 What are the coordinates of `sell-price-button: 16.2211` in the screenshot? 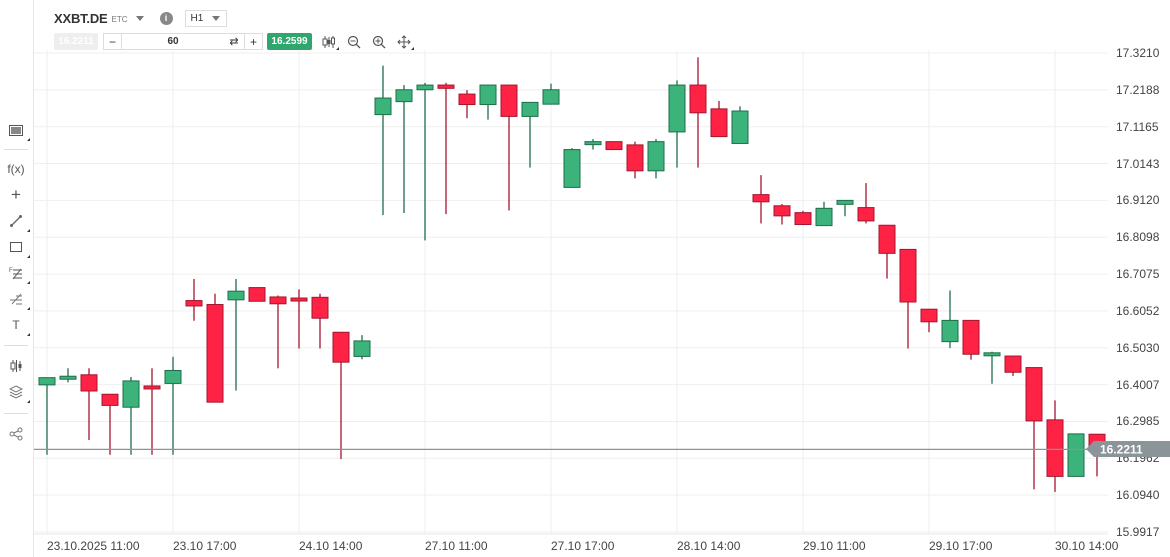 It's located at (76, 41).